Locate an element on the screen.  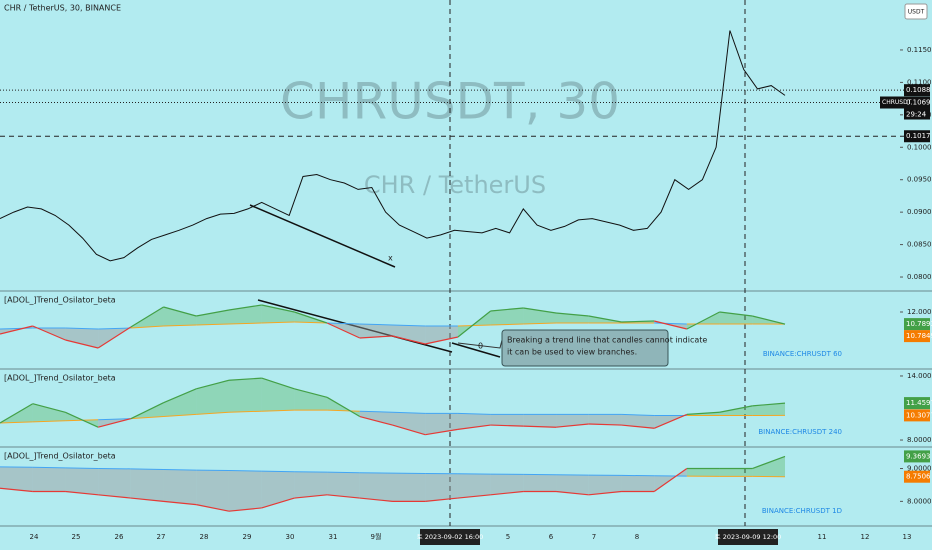
time-label: 30 is located at coordinates (290, 537).